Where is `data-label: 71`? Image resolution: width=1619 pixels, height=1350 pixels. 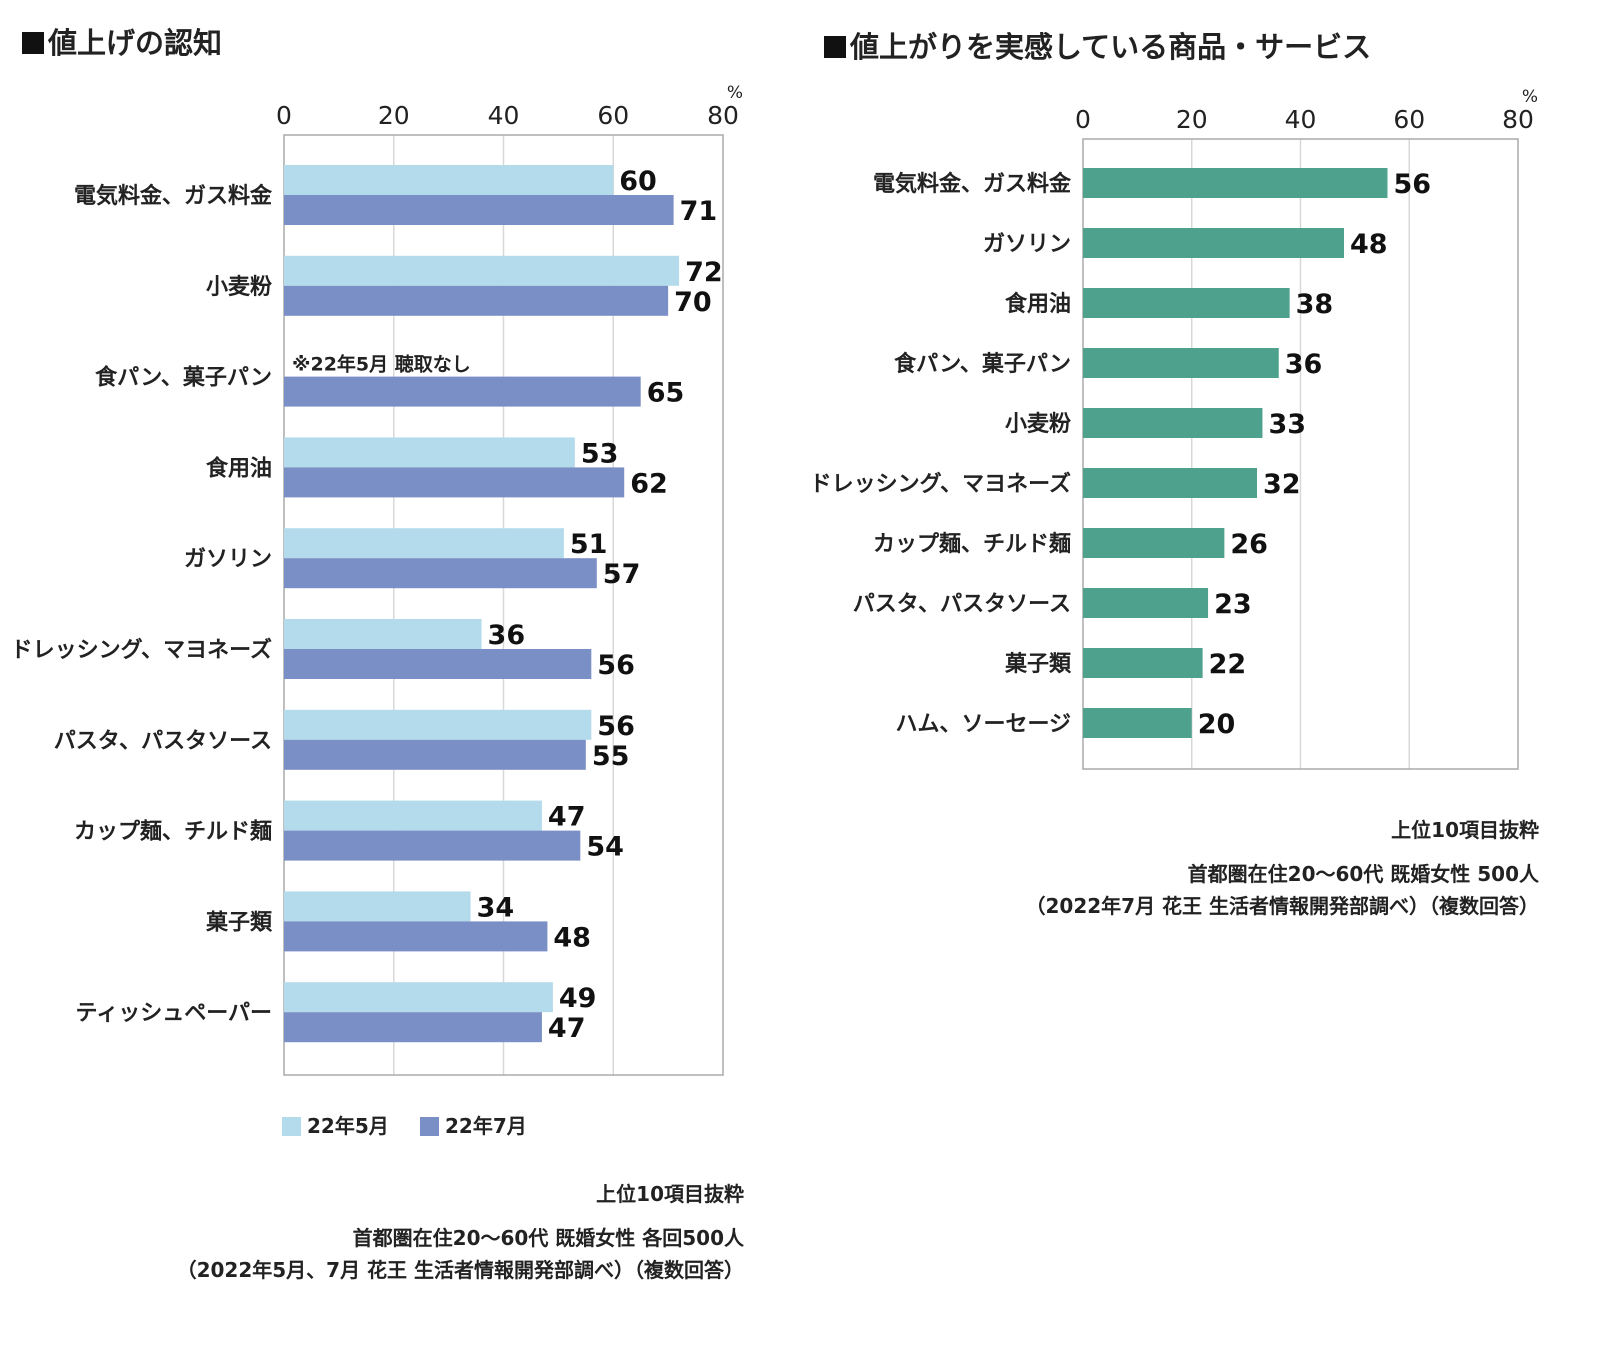
data-label: 71 is located at coordinates (699, 211).